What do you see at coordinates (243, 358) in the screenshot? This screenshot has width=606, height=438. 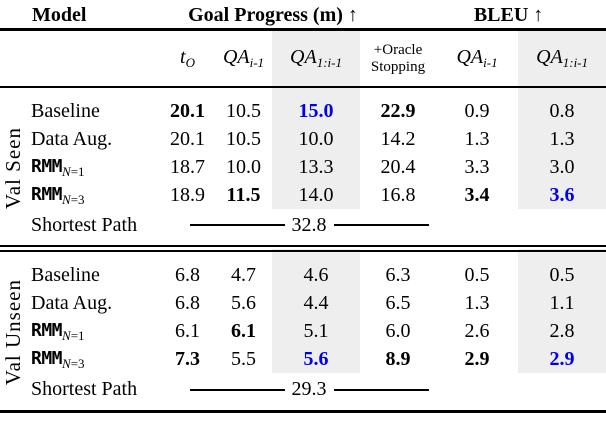 I see `metric-cell: 5.5` at bounding box center [243, 358].